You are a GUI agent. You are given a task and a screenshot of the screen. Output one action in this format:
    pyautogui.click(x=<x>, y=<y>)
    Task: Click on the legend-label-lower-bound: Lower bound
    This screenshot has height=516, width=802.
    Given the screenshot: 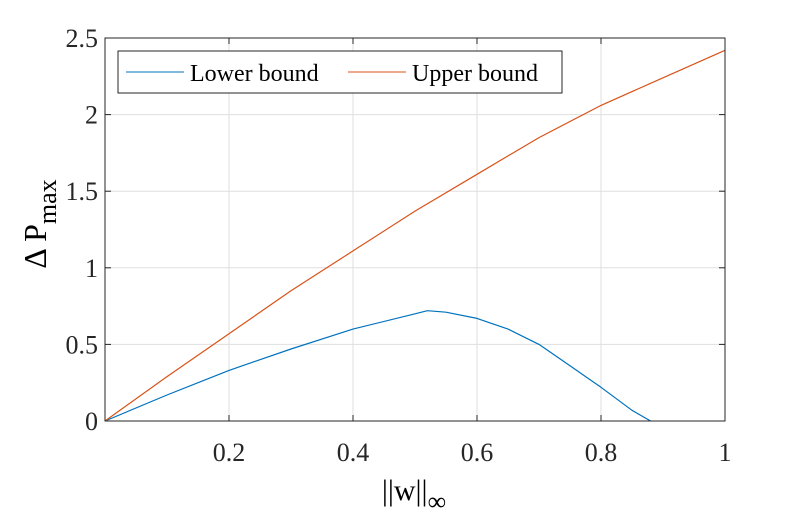 What is the action you would take?
    pyautogui.click(x=254, y=74)
    